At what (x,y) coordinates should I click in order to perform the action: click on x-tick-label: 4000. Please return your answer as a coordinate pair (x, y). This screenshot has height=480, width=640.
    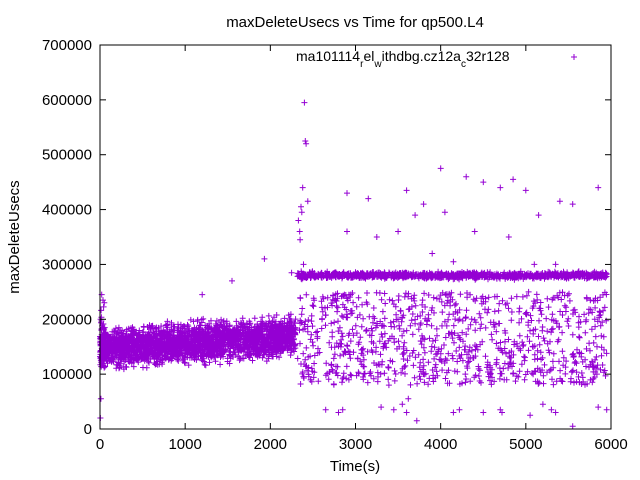
    Looking at the image, I should click on (440, 444).